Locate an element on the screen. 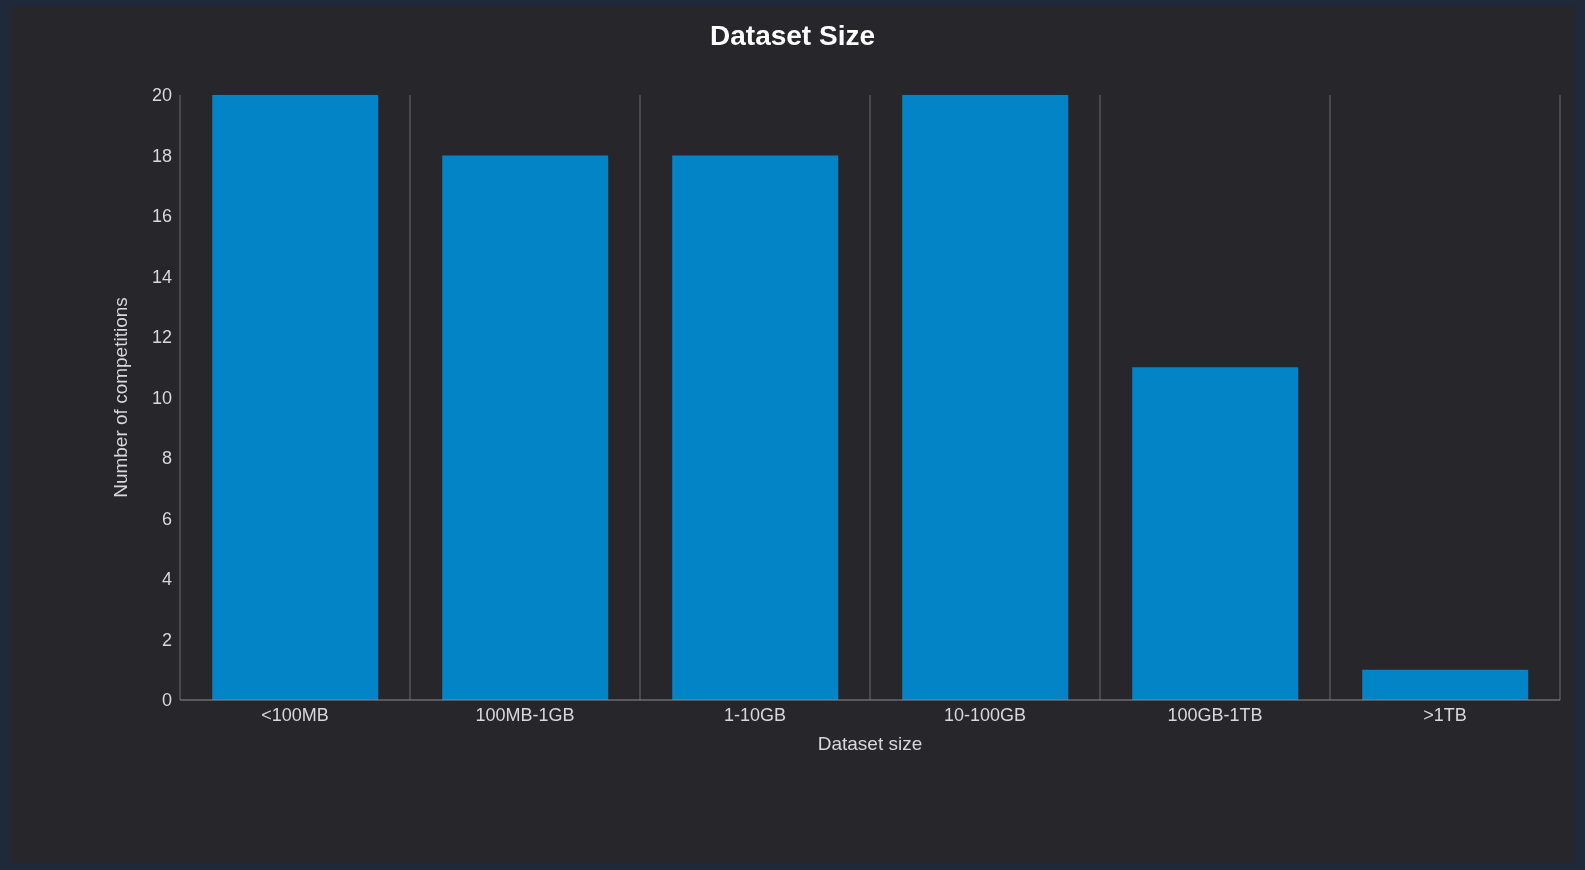 Image resolution: width=1585 pixels, height=870 pixels. y-tick-label: 6 is located at coordinates (166, 518).